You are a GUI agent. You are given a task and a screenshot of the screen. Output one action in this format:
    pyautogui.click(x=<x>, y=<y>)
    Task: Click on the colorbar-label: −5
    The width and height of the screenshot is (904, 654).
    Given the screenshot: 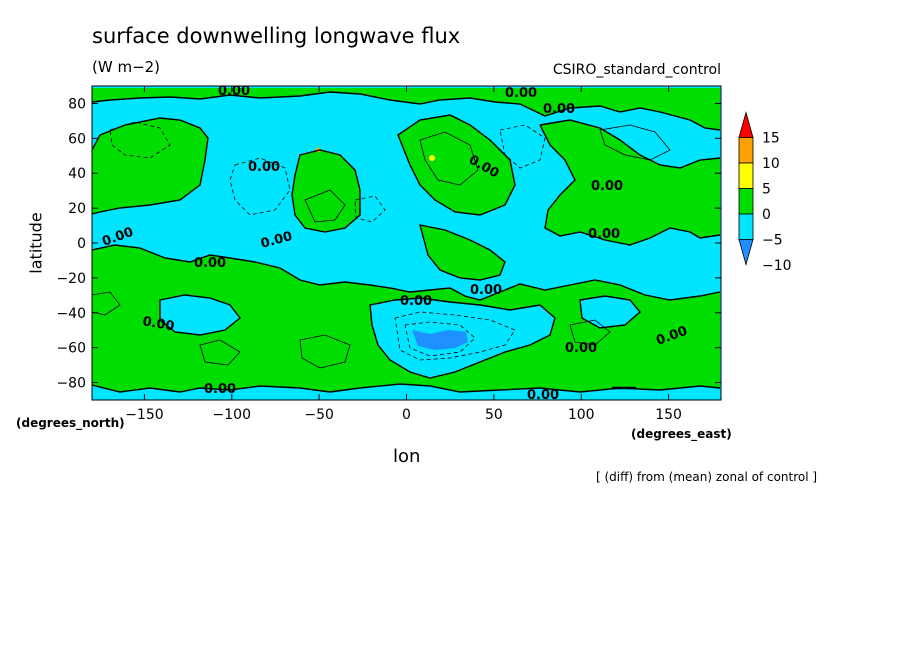 What is the action you would take?
    pyautogui.click(x=772, y=241)
    